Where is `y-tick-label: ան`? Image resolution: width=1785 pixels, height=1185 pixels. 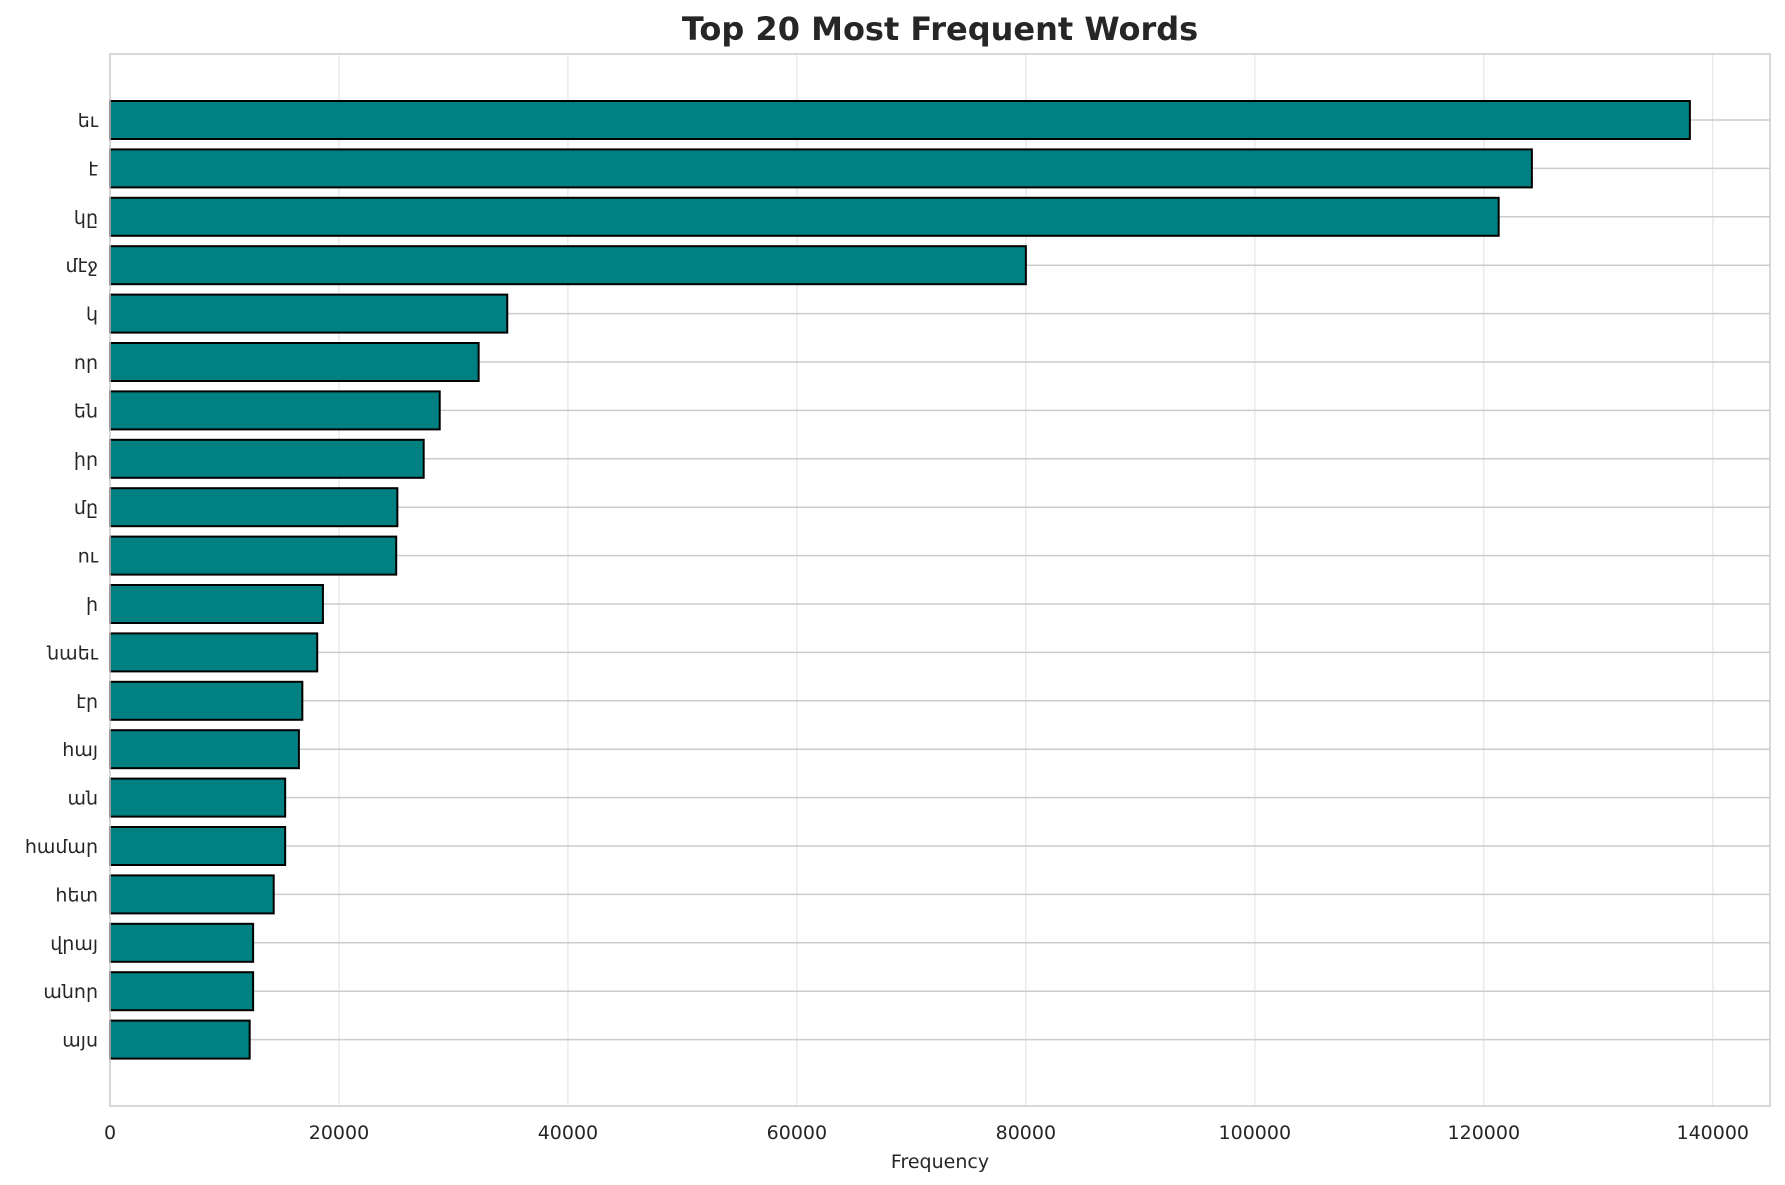 y-tick-label: ան is located at coordinates (82, 799).